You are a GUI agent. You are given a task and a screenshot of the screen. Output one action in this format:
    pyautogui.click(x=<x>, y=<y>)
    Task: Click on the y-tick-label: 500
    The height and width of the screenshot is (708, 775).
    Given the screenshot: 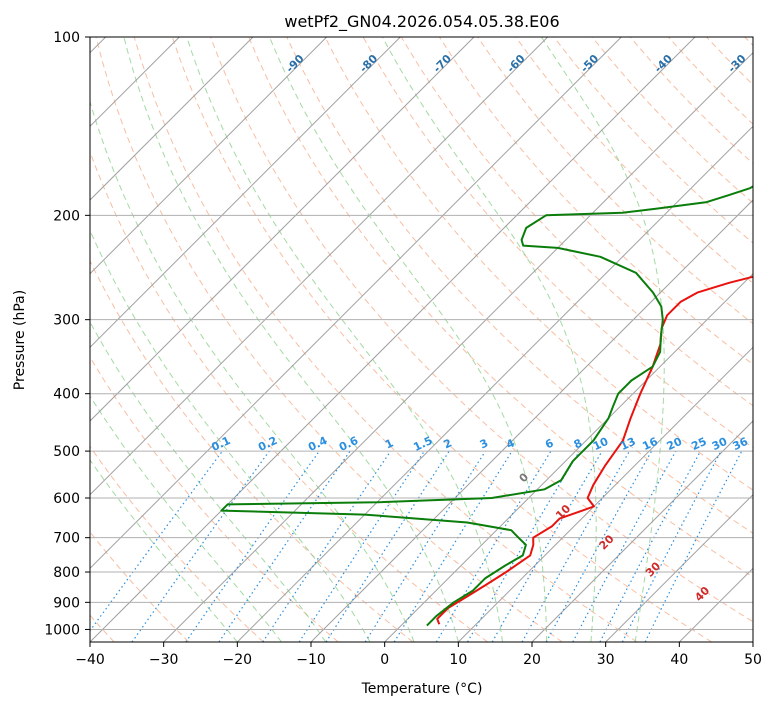 What is the action you would take?
    pyautogui.click(x=66, y=452)
    